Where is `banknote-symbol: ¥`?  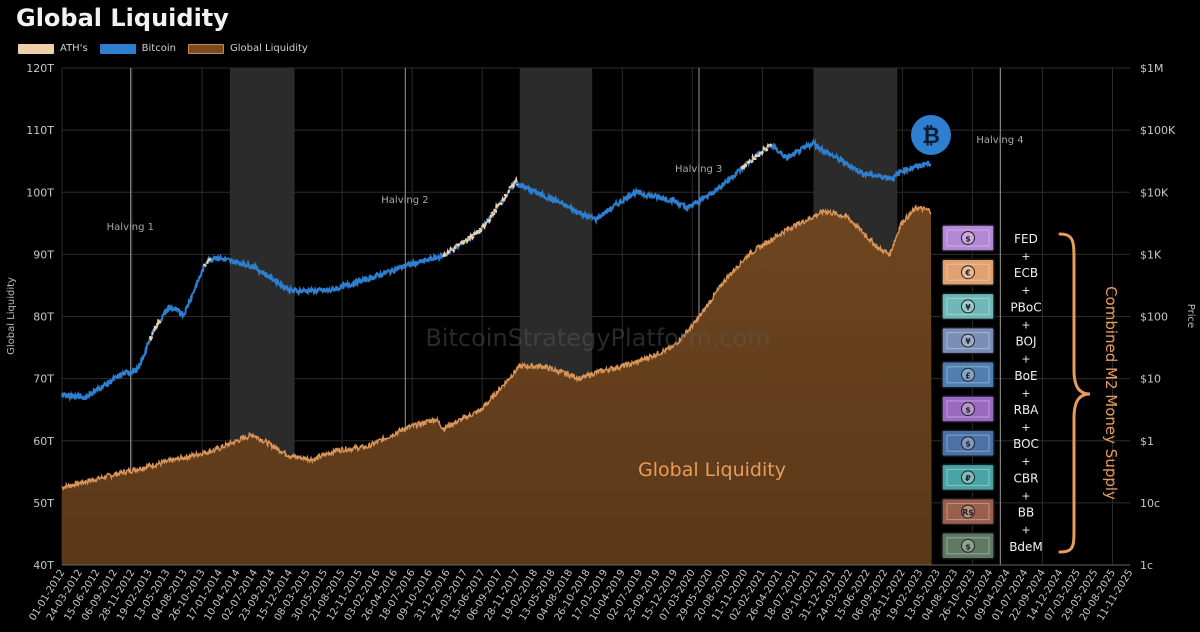
banknote-symbol: ¥ is located at coordinates (968, 307).